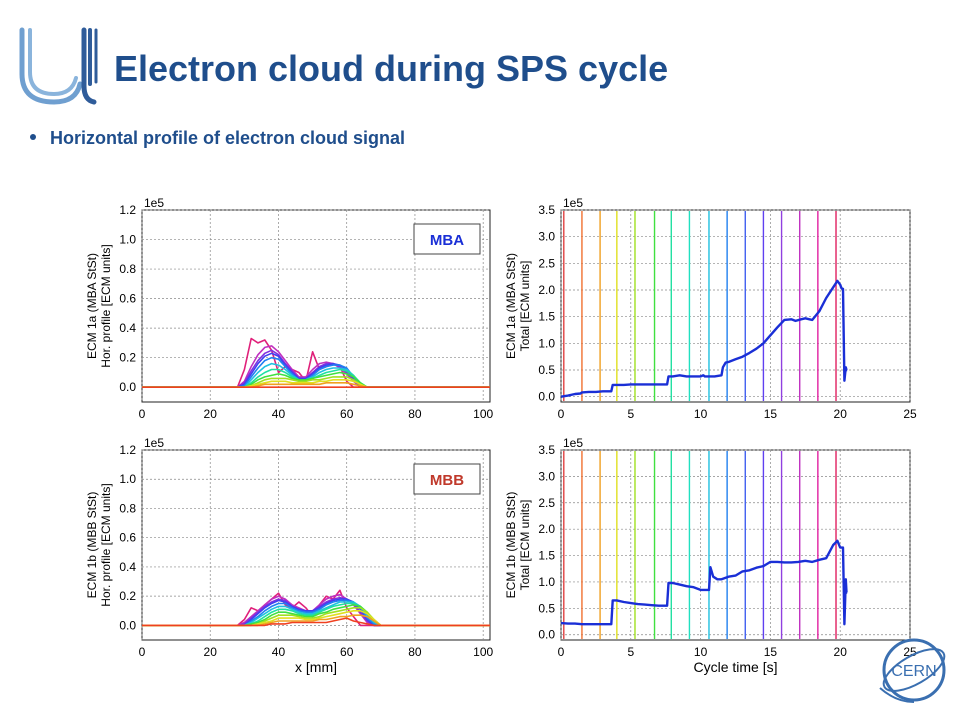 The height and width of the screenshot is (720, 960). What do you see at coordinates (58, 66) in the screenshot?
I see `u-arcs-logo-icon` at bounding box center [58, 66].